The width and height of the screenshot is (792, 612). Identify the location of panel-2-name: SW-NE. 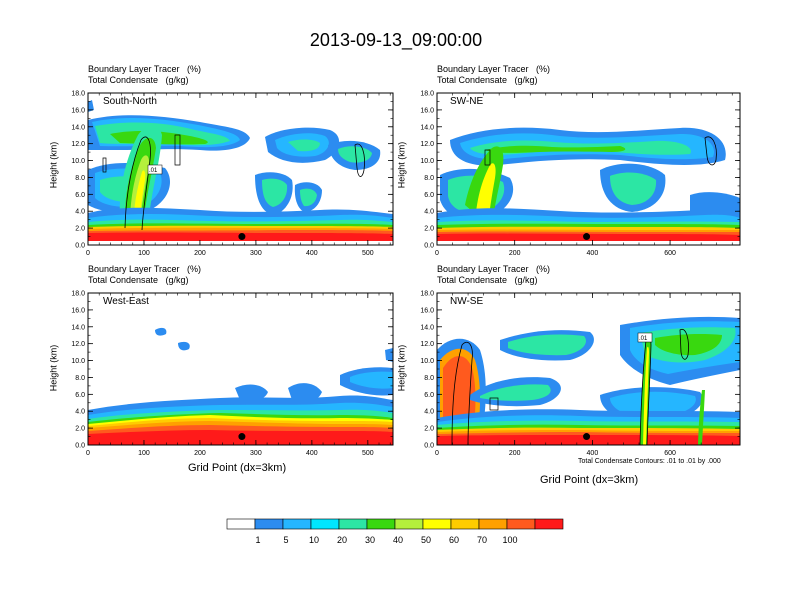
(467, 101).